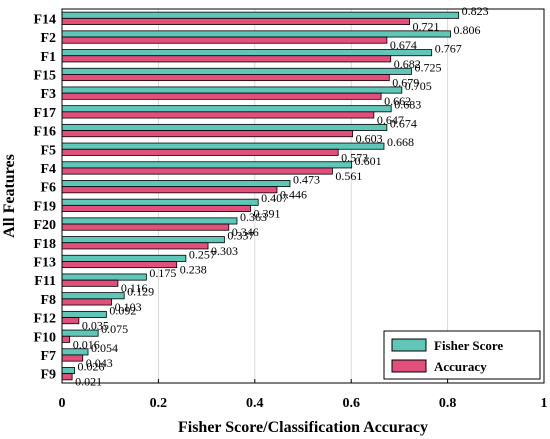 Image resolution: width=550 pixels, height=439 pixels. Describe the element at coordinates (44, 225) in the screenshot. I see `y-category-label: F20` at that location.